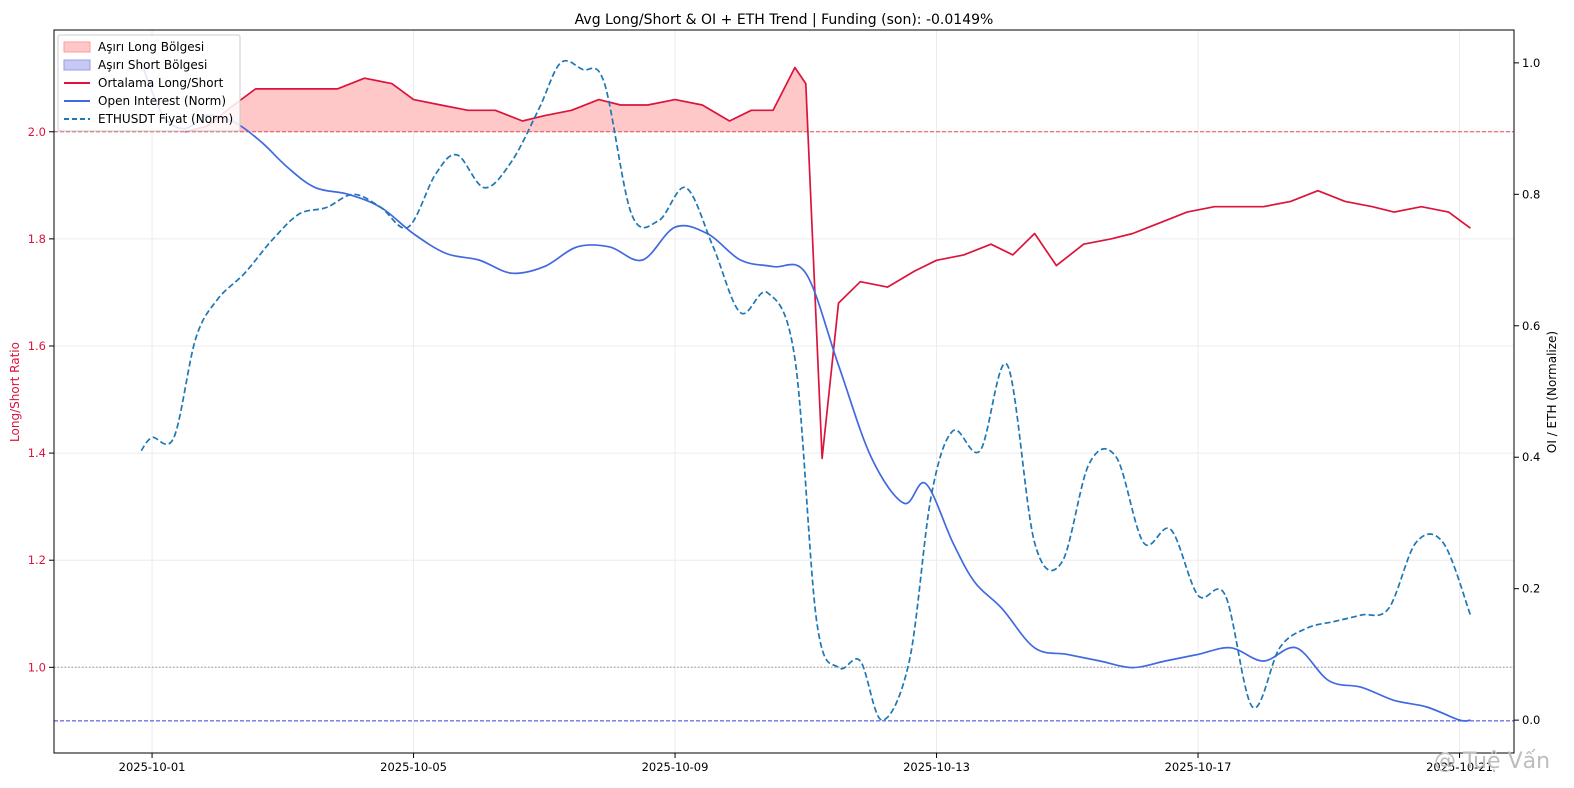  Describe the element at coordinates (1531, 589) in the screenshot. I see `y-right-tick-label: 0.2` at that location.